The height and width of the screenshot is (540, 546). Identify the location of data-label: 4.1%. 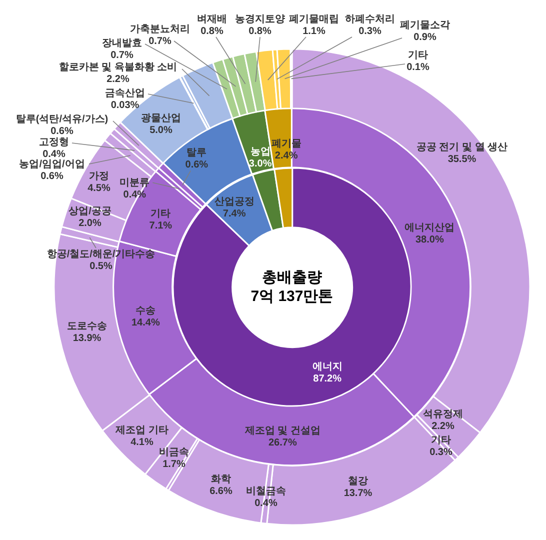
(142, 442).